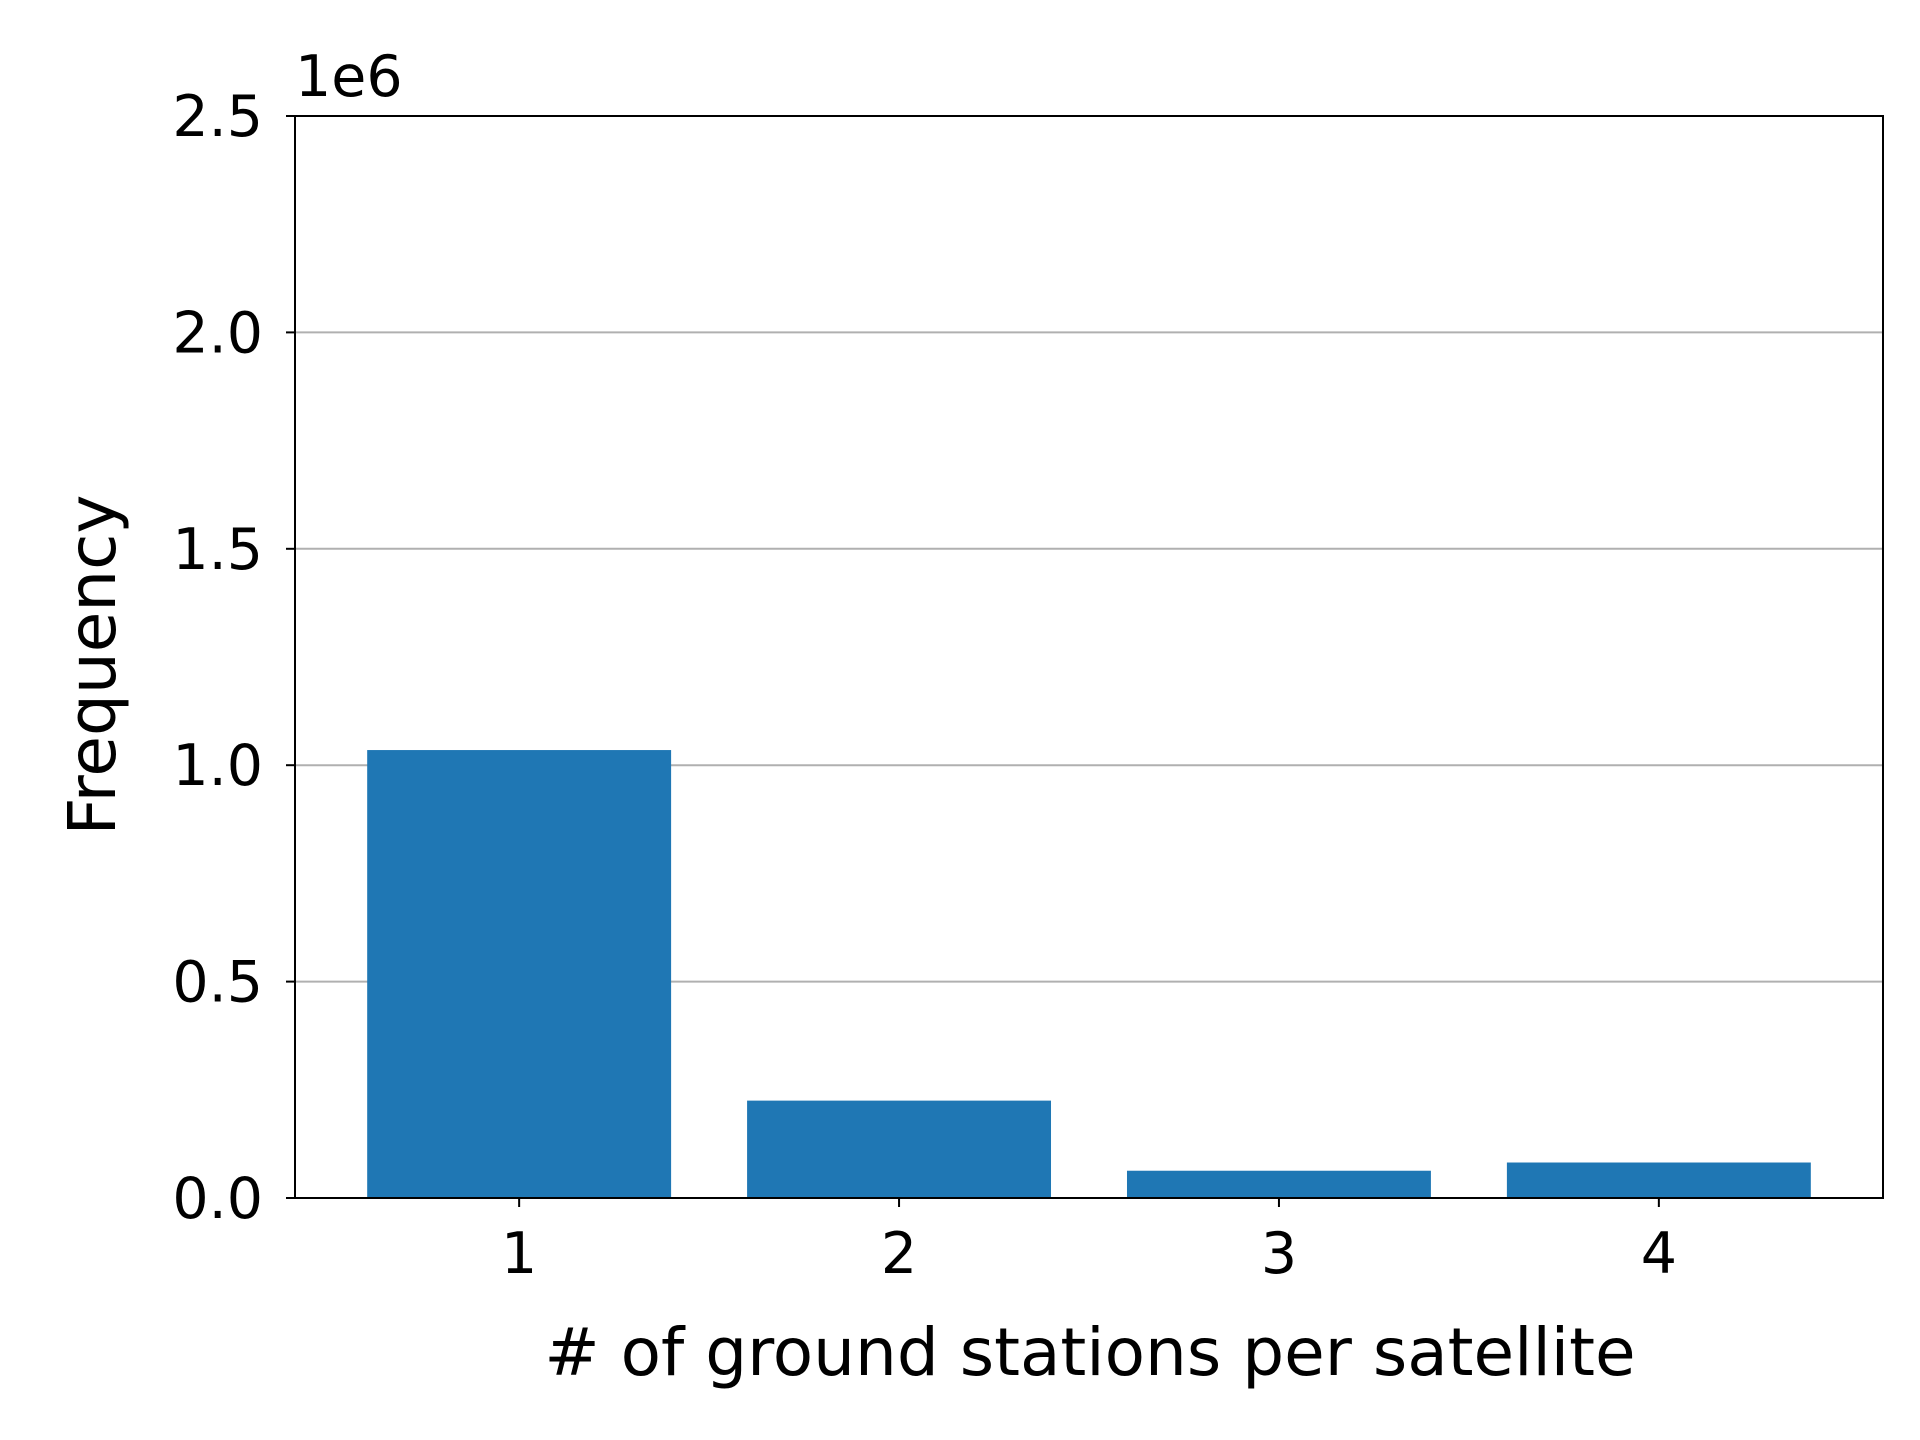 The image size is (1920, 1440). I want to click on y-tick-label: 1.0, so click(217, 766).